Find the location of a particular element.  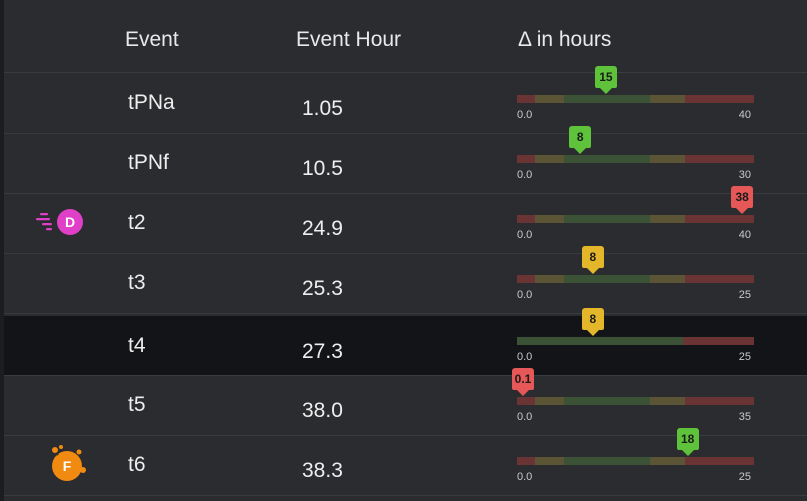

column-header-delta: Δ in hours is located at coordinates (565, 39).